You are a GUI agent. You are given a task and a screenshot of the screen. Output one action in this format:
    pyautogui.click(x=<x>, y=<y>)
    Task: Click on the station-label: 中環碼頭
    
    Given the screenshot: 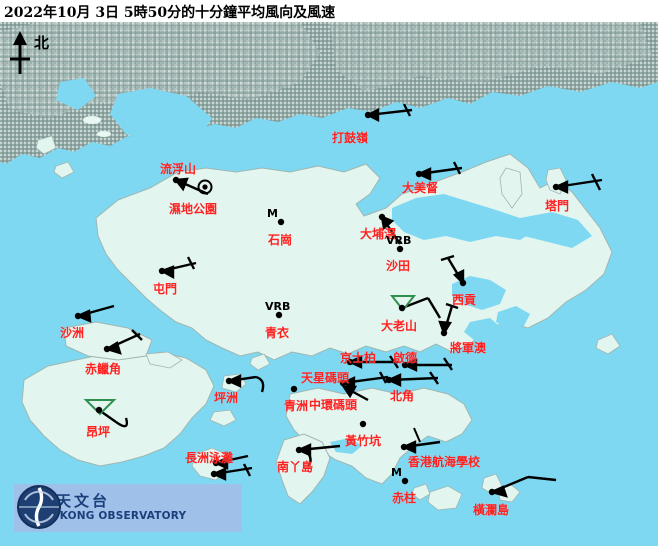 What is the action you would take?
    pyautogui.click(x=333, y=405)
    